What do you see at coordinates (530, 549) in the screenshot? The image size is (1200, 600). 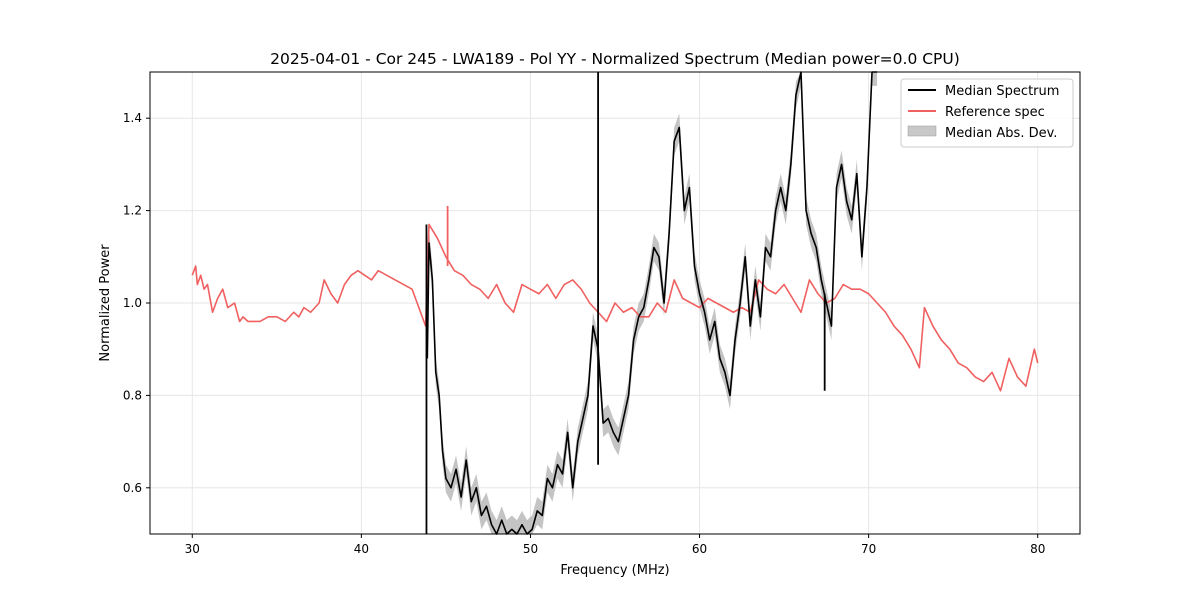 I see `x-tick-label: 50` at bounding box center [530, 549].